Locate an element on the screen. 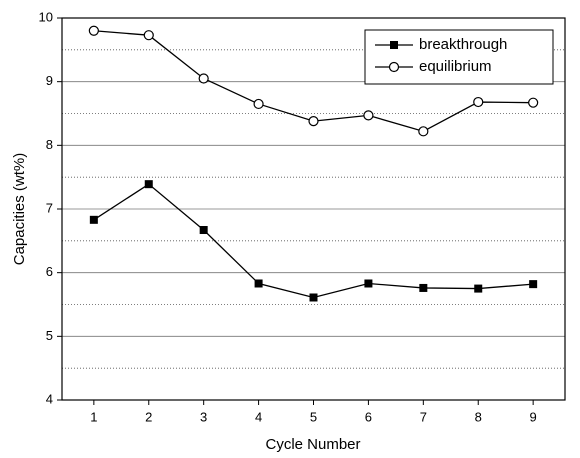  y-tick-label: 9 is located at coordinates (49, 80).